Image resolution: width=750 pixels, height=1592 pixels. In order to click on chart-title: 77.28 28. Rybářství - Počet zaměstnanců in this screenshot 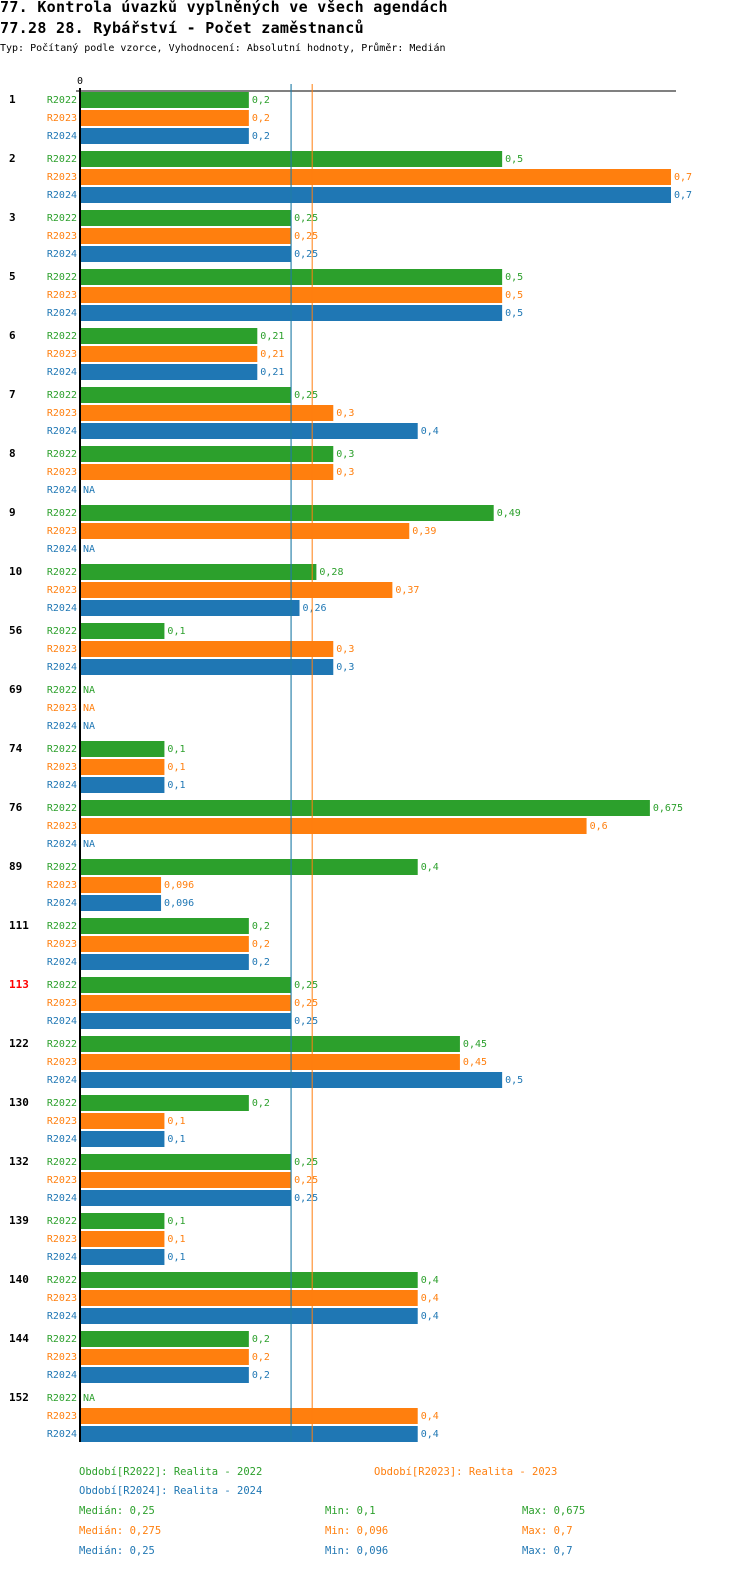, I will do `click(182, 28)`.